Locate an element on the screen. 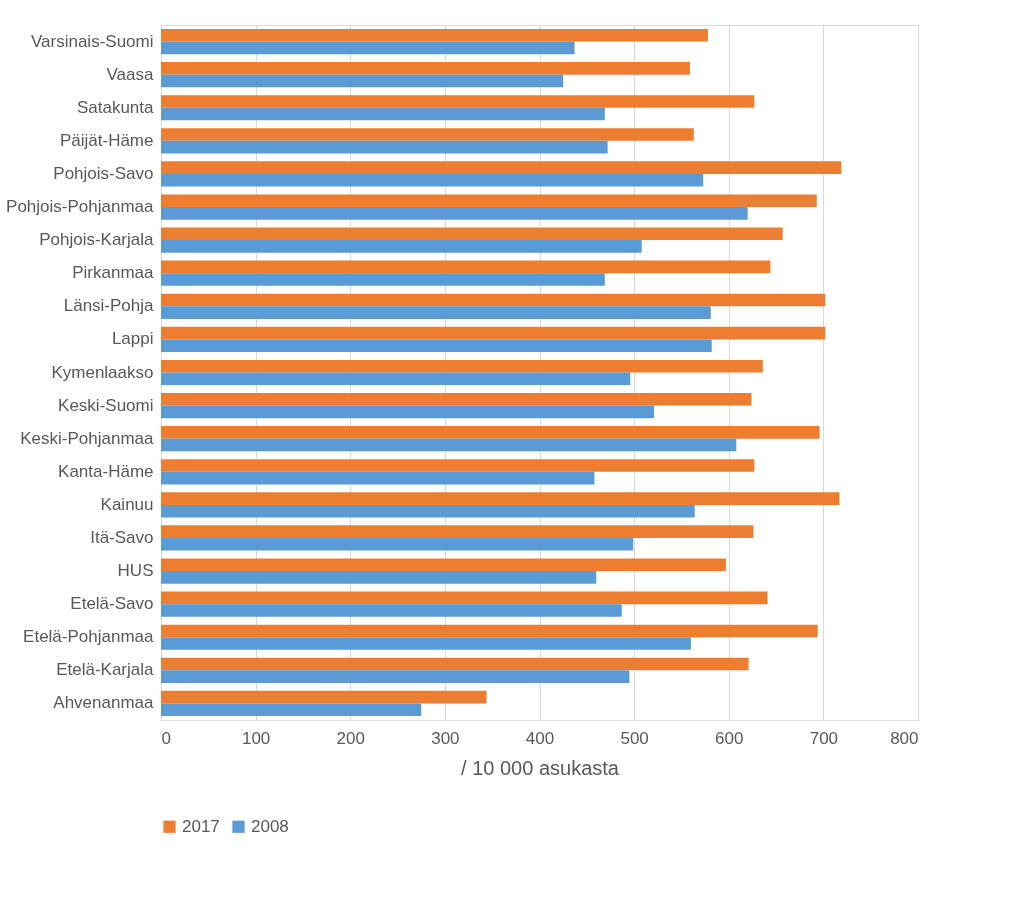 Image resolution: width=1028 pixels, height=906 pixels. y-tick-label: Kymenlaakso is located at coordinates (102, 372).